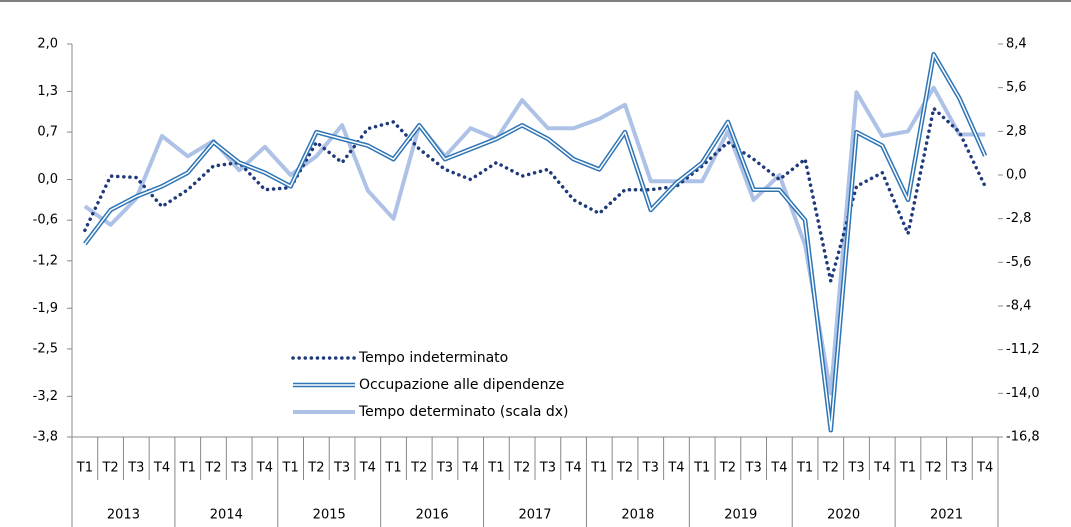 This screenshot has width=1071, height=527. What do you see at coordinates (1023, 437) in the screenshot?
I see `y2-tick-label: -16,8` at bounding box center [1023, 437].